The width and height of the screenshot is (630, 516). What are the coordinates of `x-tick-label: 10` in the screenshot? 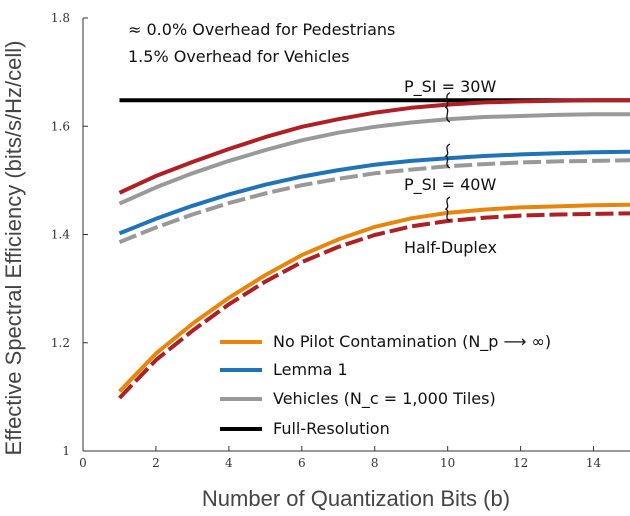 It's located at (447, 463).